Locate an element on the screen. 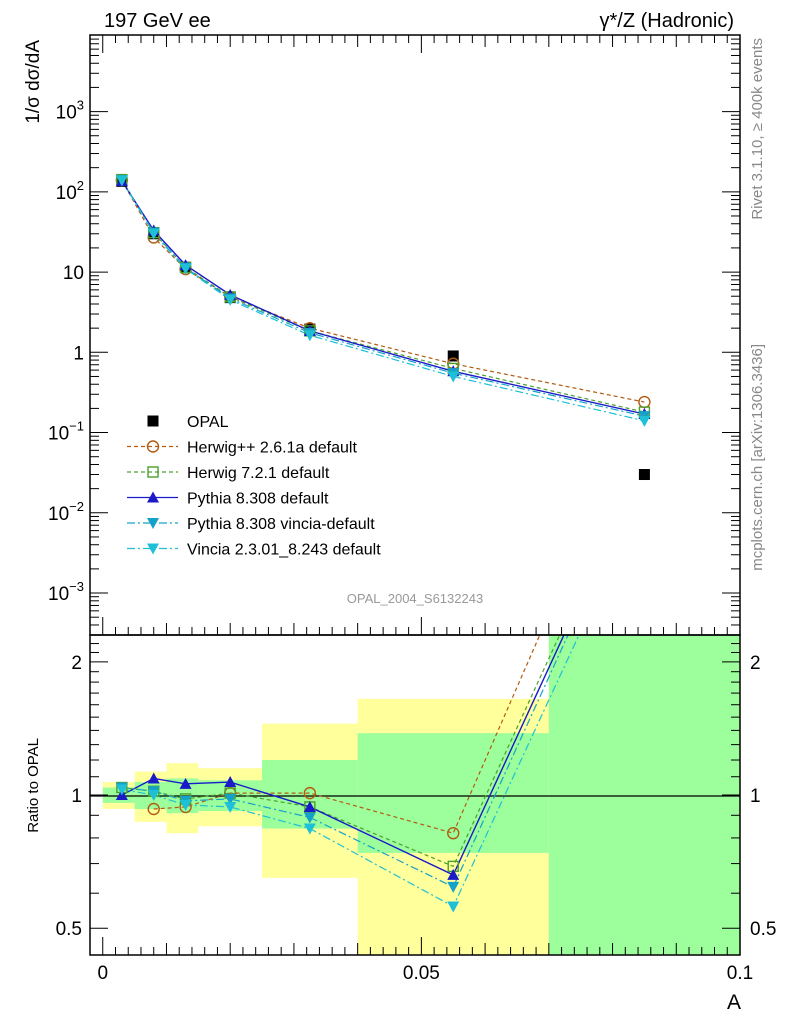  legend-item-opal: OPAL is located at coordinates (188, 422).